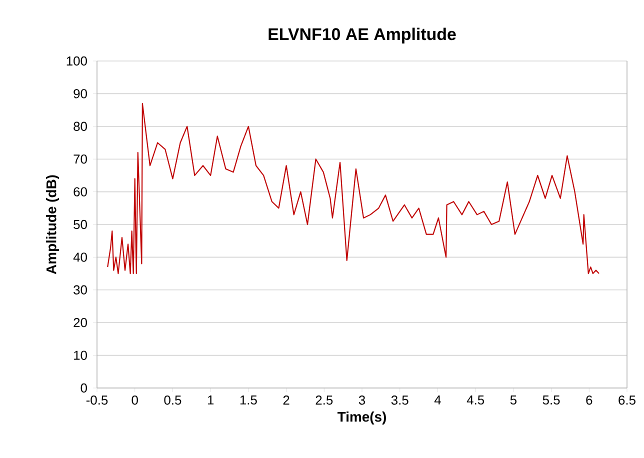 The image size is (644, 458). Describe the element at coordinates (53, 224) in the screenshot. I see `y-axis-title: Amplitude (dB)` at that location.